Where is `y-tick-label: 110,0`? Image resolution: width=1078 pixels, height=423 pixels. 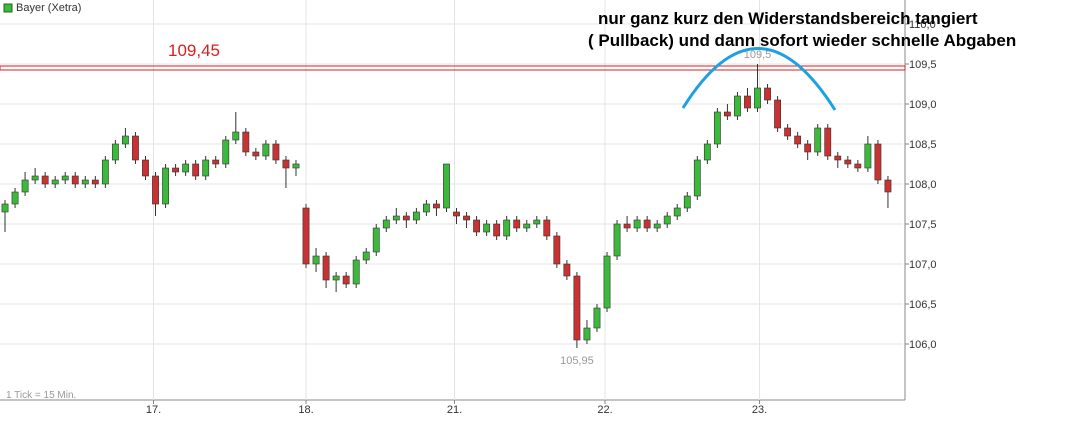
y-tick-label: 110,0 is located at coordinates (922, 25).